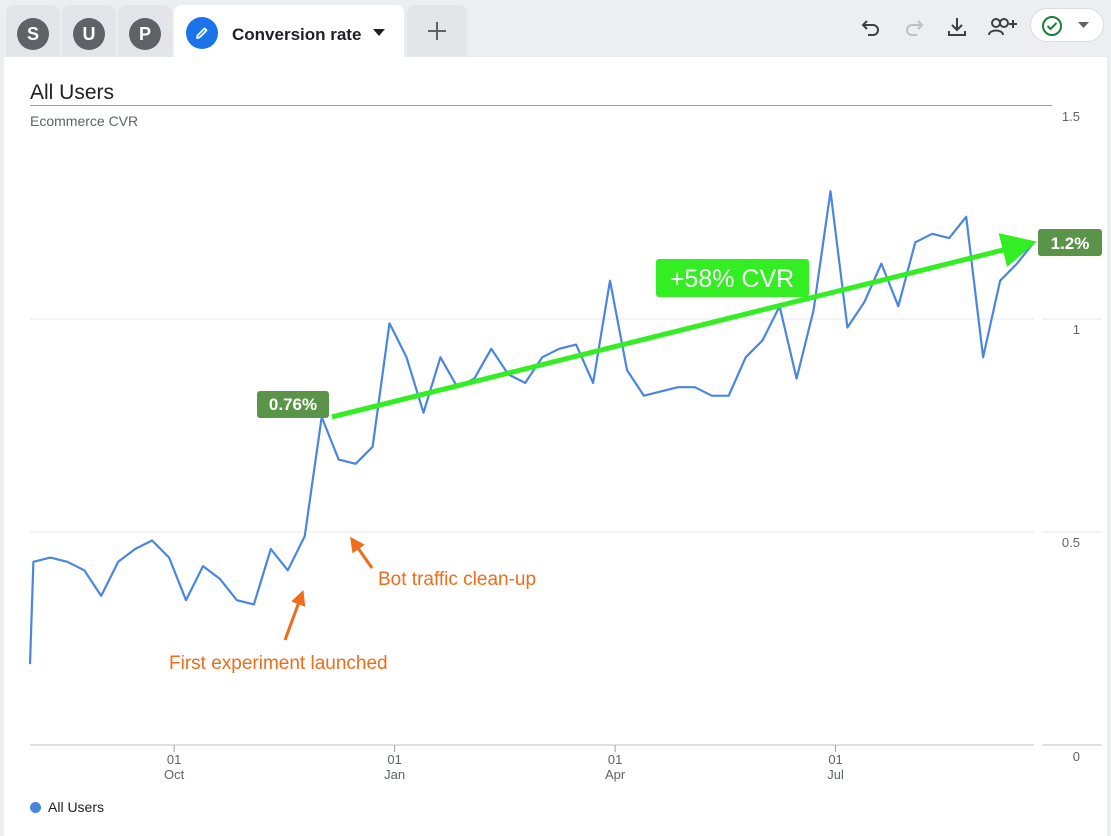 The height and width of the screenshot is (836, 1111). What do you see at coordinates (1076, 329) in the screenshot?
I see `y-tick-label: 1` at bounding box center [1076, 329].